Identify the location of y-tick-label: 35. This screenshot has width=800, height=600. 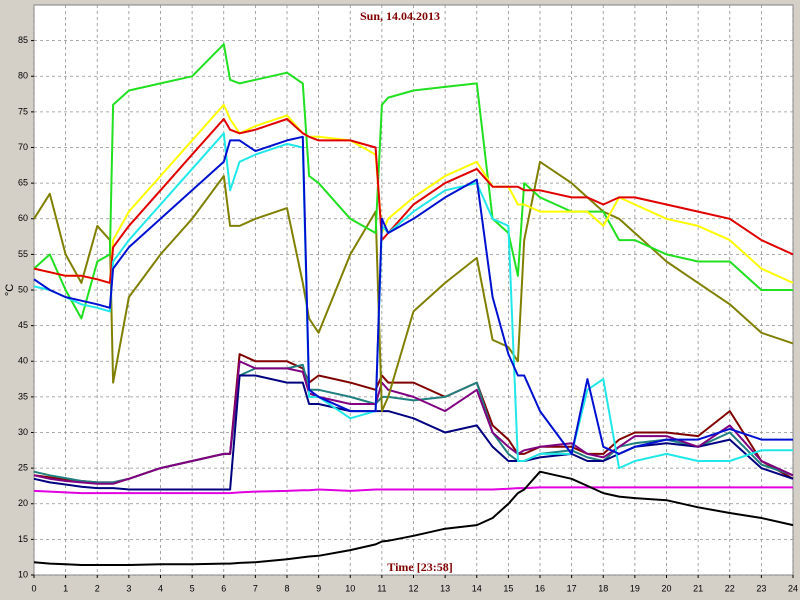
(23, 396).